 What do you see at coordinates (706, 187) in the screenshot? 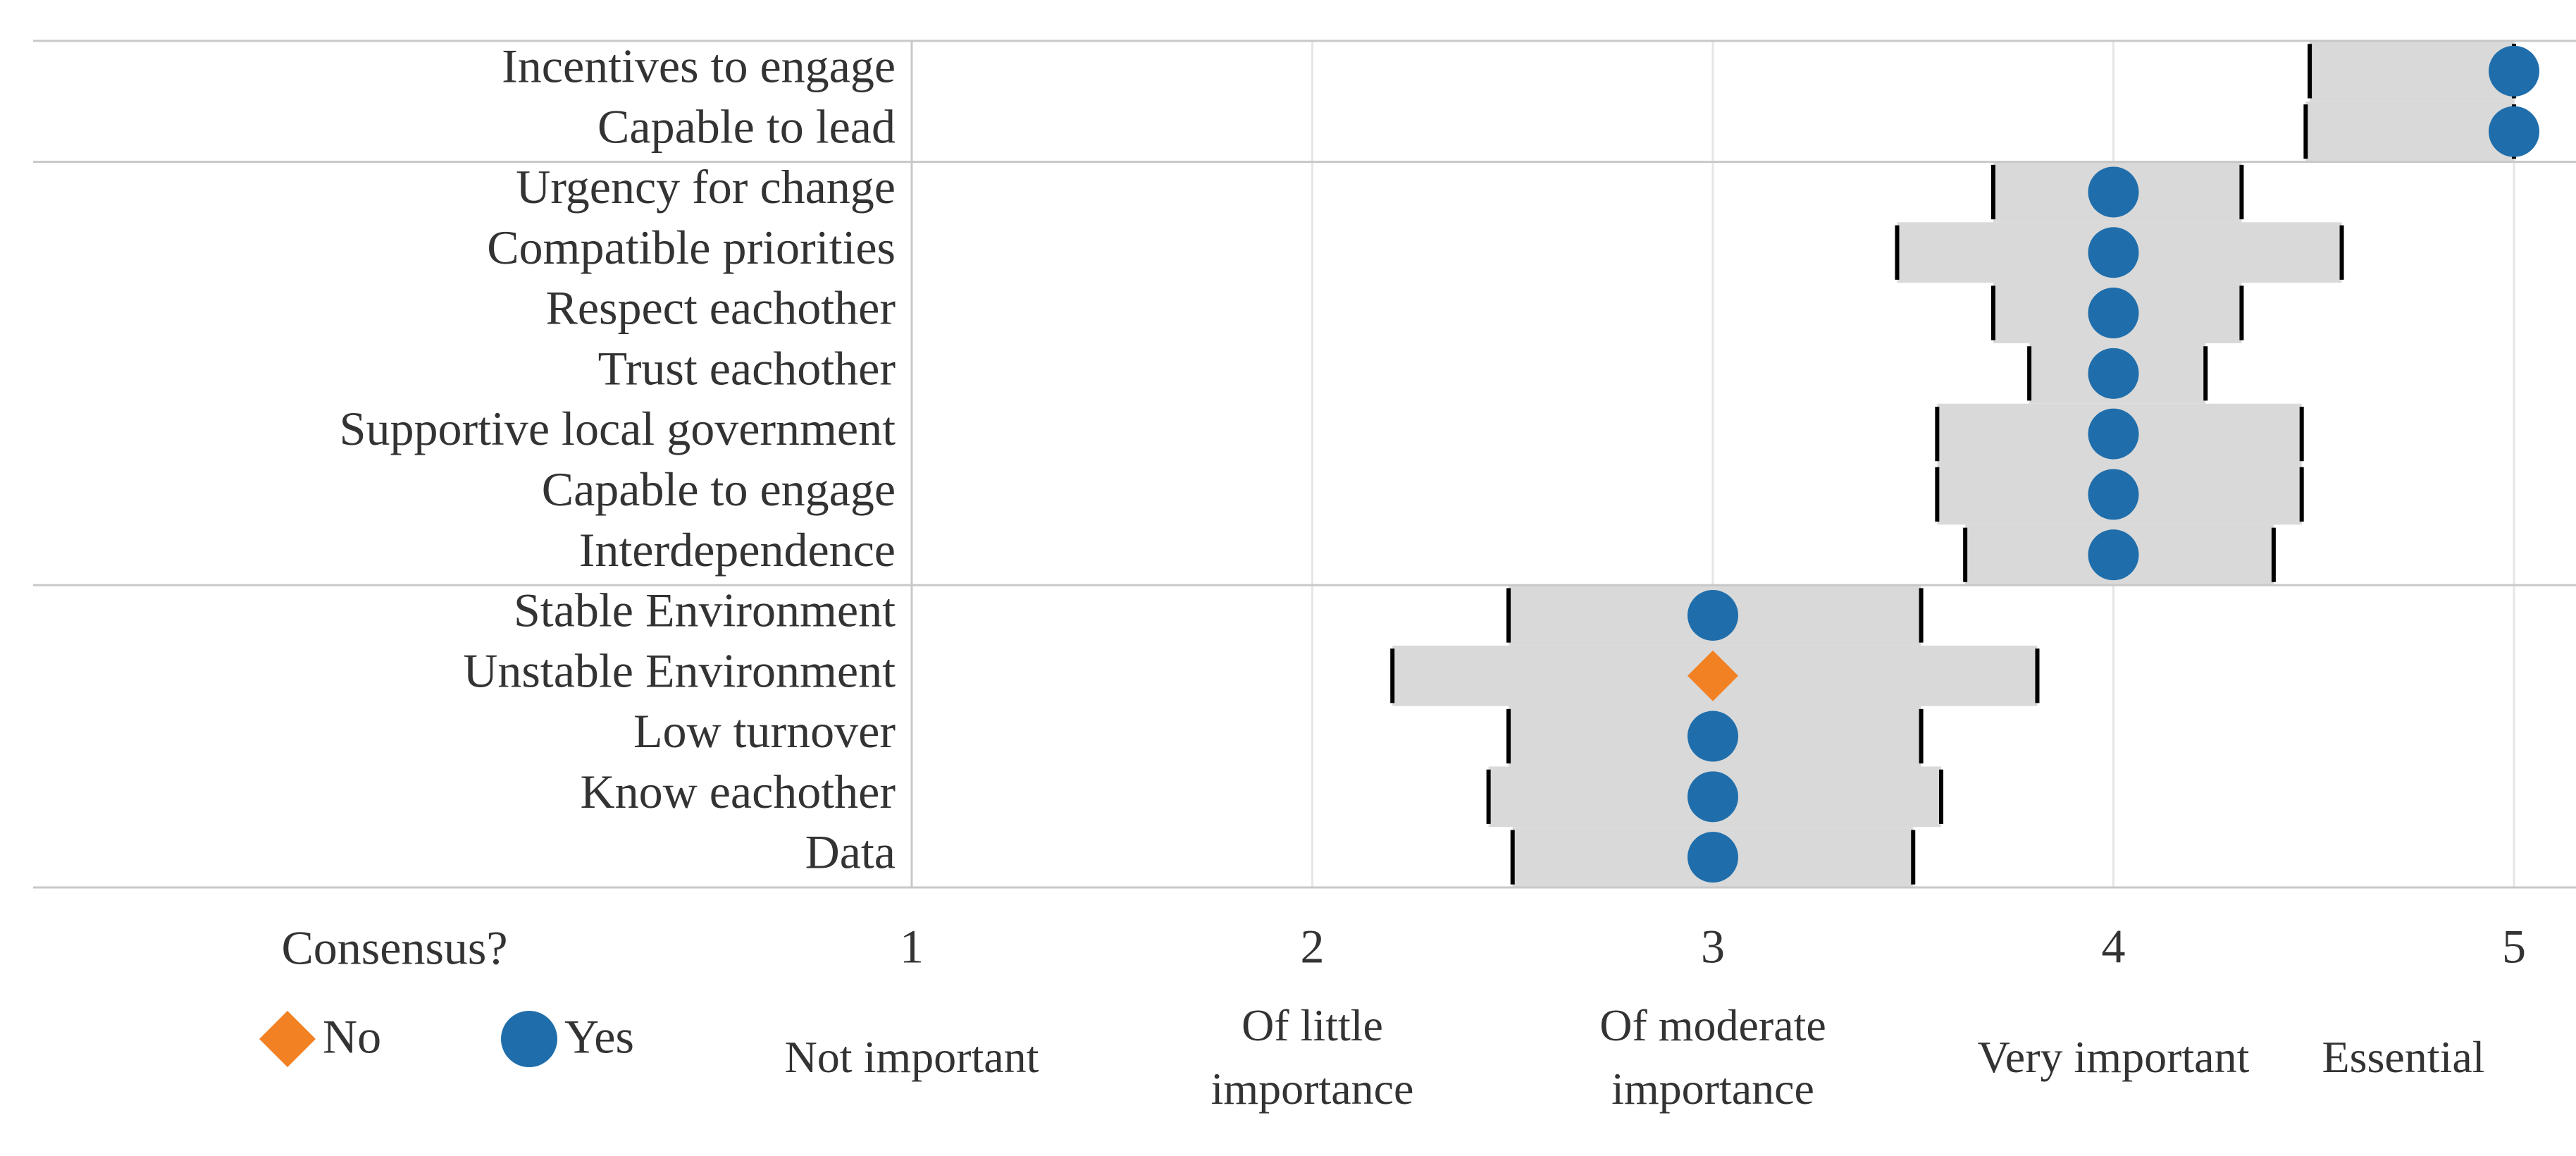
I see `y-tick-label: Urgency for change` at bounding box center [706, 187].